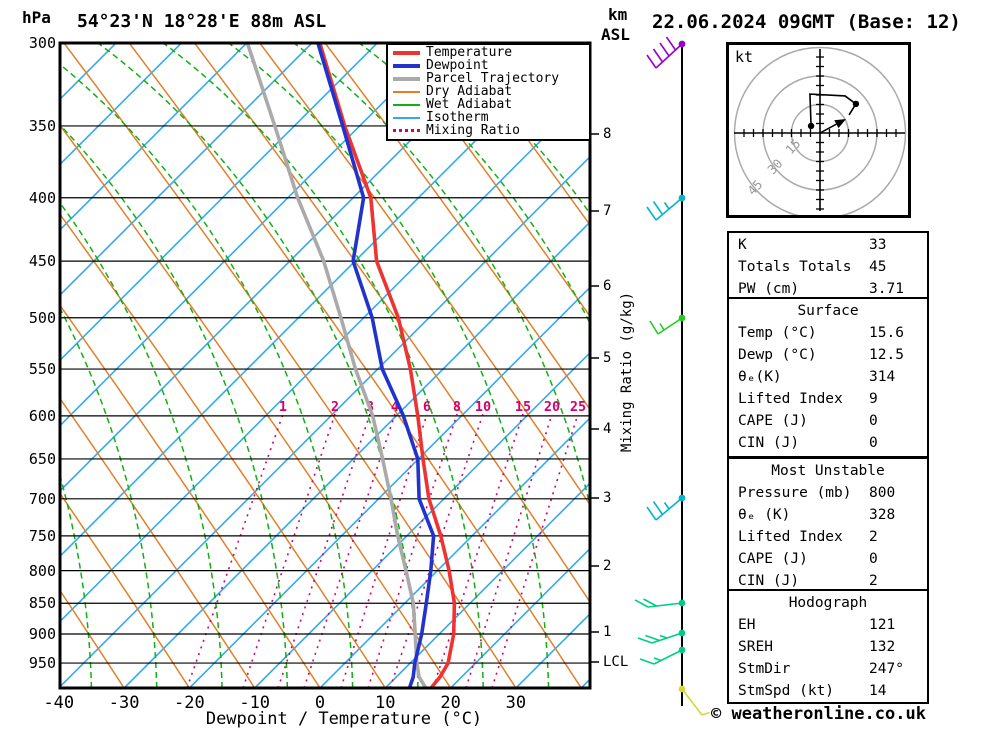 The height and width of the screenshot is (733, 1000). Describe the element at coordinates (744, 57) in the screenshot. I see `hodograph-unit-label: kt` at that location.